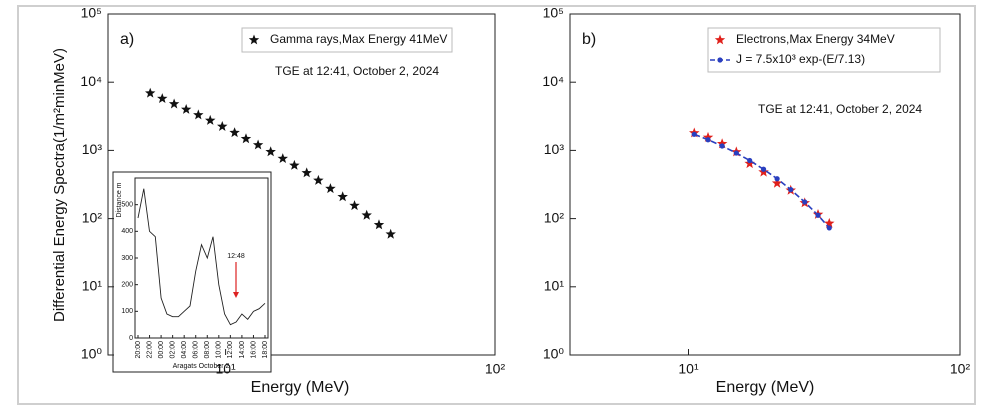 The width and height of the screenshot is (984, 410). What do you see at coordinates (201, 366) in the screenshot?
I see `inset-x-label: Aragats October 2` at bounding box center [201, 366].